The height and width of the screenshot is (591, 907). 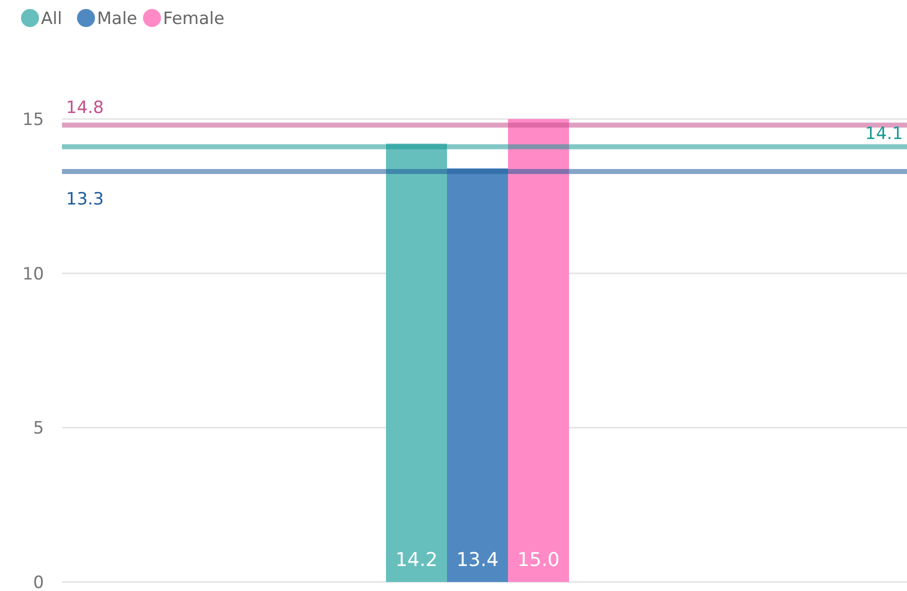 I want to click on ref-line-label: 14.1, so click(x=884, y=134).